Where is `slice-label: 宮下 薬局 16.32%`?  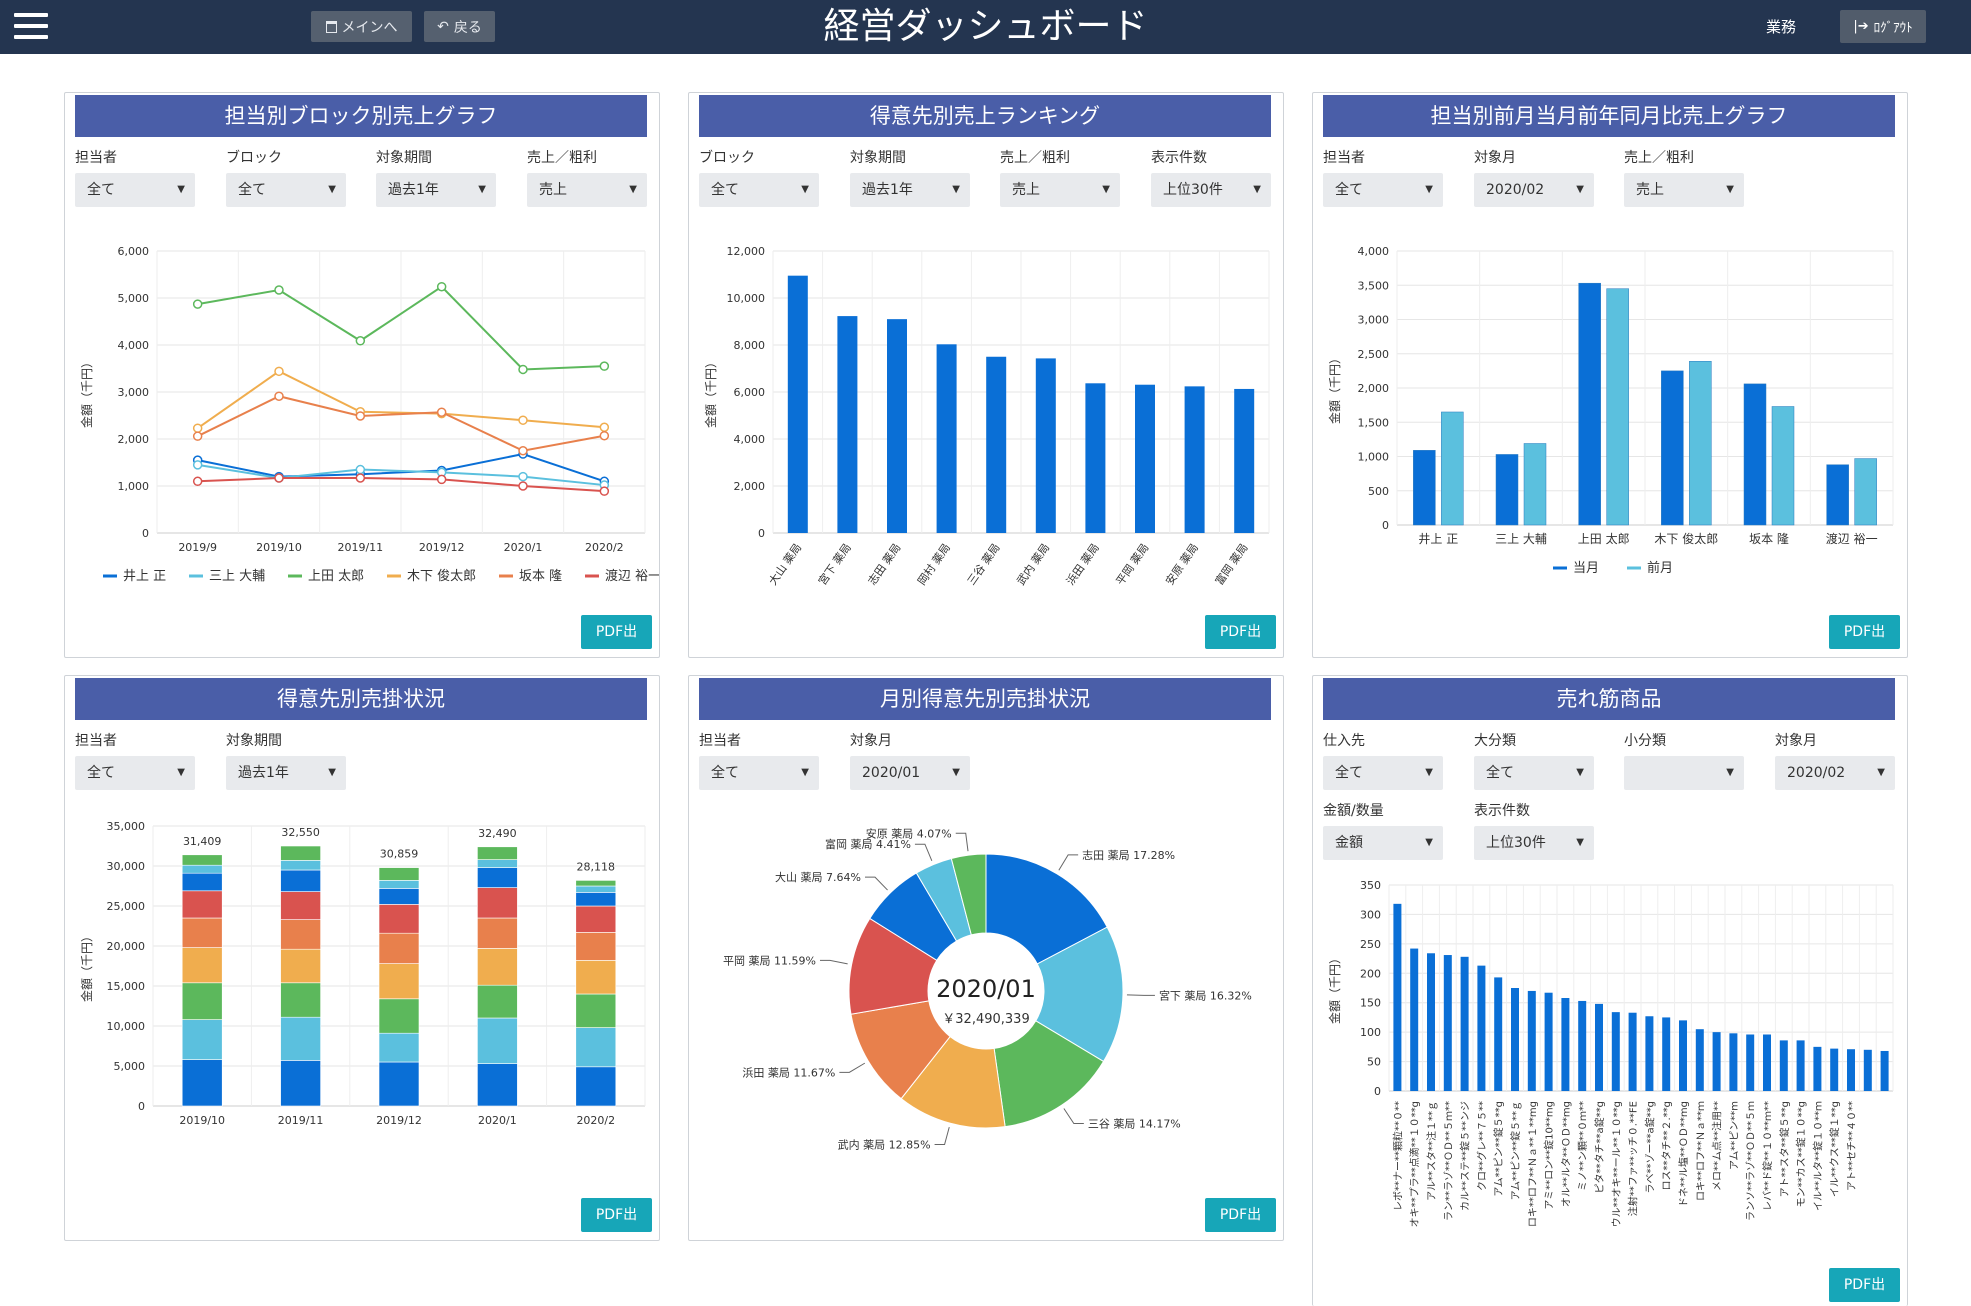 slice-label: 宮下 薬局 16.32% is located at coordinates (1205, 995).